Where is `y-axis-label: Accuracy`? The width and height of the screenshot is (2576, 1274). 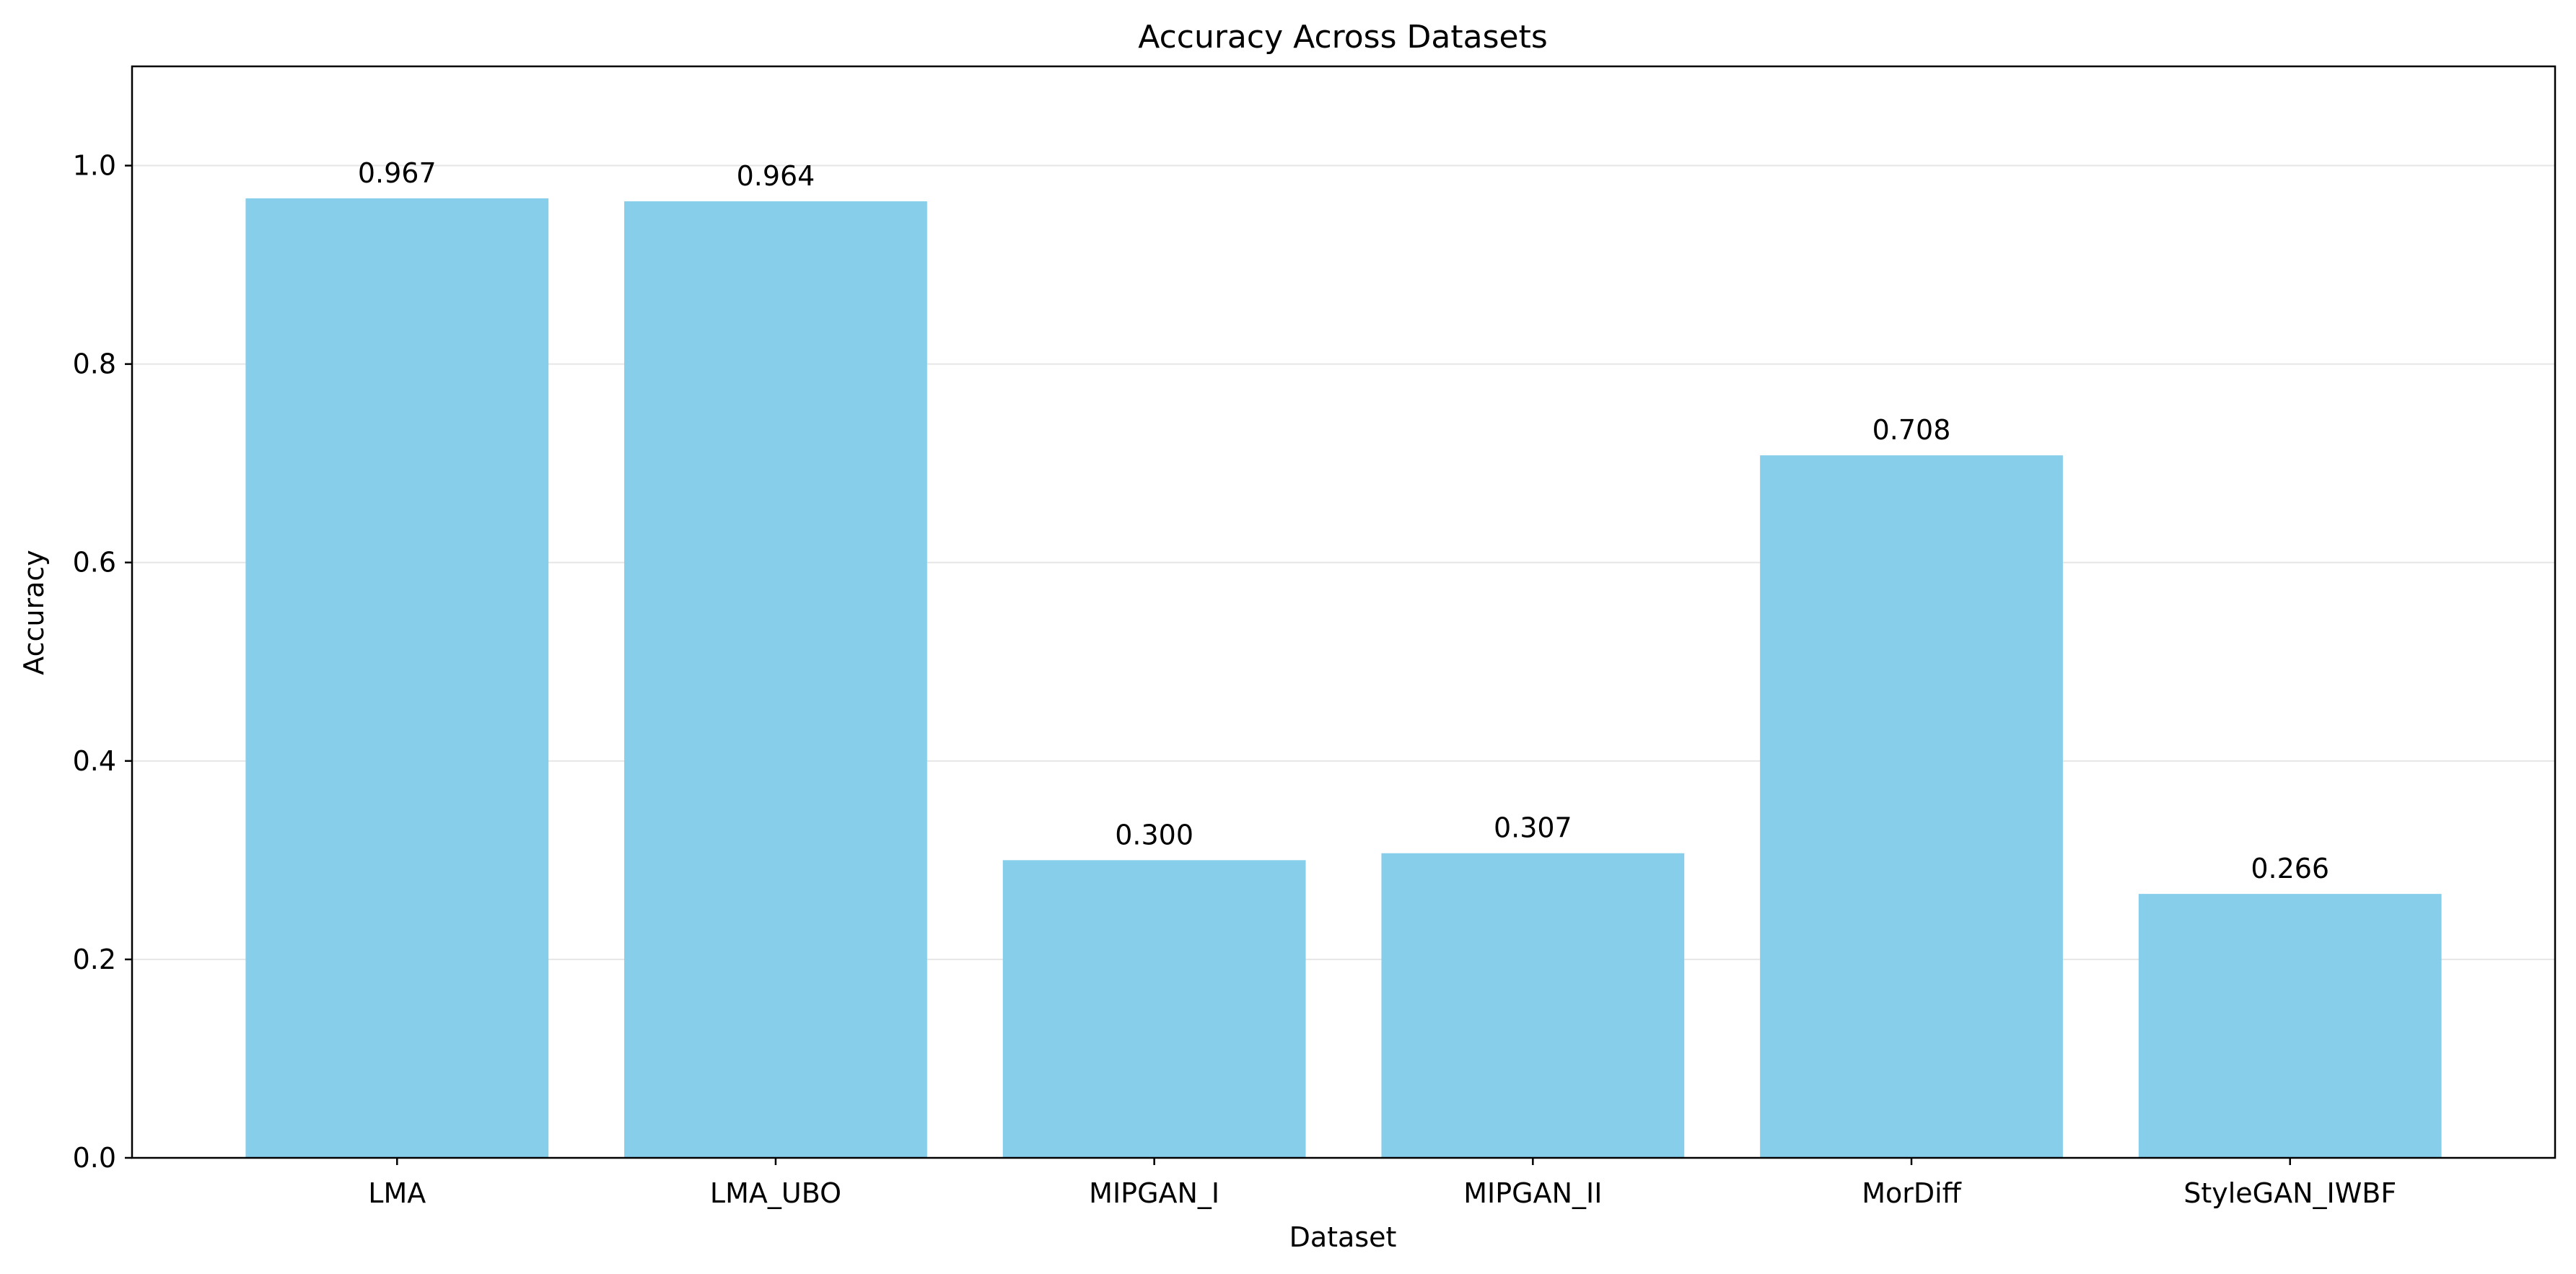 y-axis-label: Accuracy is located at coordinates (34, 612).